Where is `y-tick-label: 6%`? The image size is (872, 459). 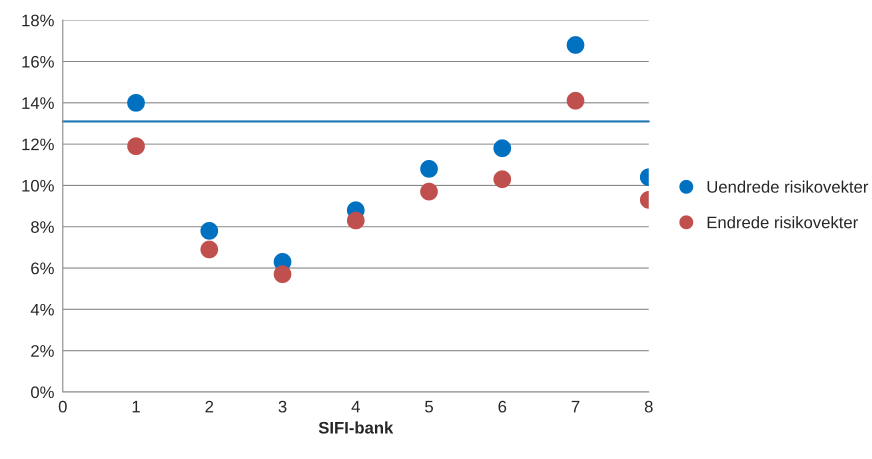 y-tick-label: 6% is located at coordinates (42, 268).